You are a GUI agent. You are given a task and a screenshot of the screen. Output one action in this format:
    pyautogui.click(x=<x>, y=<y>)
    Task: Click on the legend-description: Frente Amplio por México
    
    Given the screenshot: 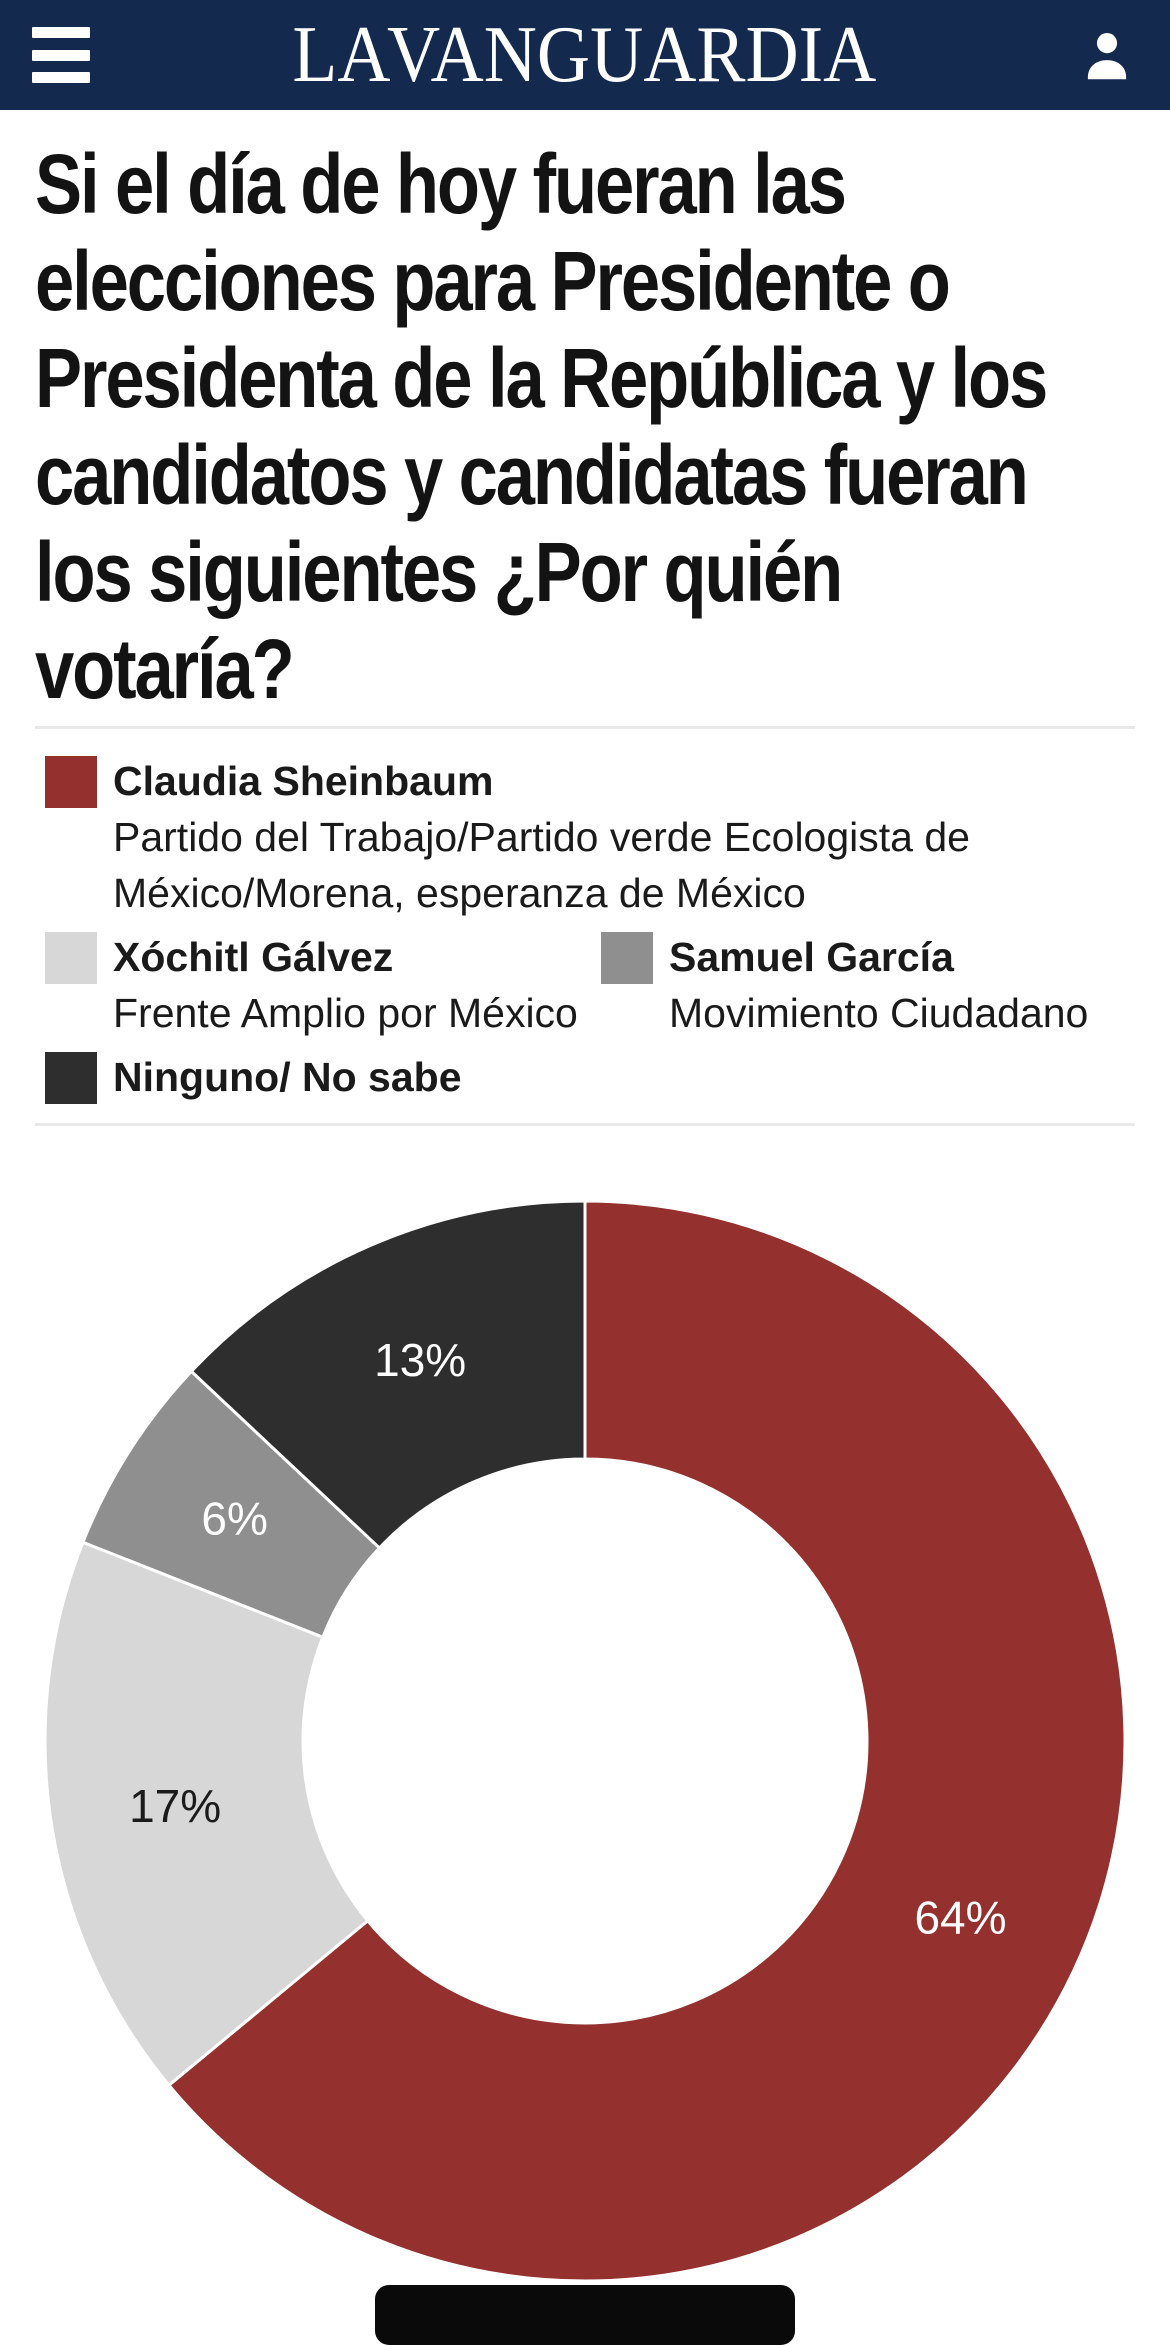 What is the action you would take?
    pyautogui.click(x=345, y=1013)
    